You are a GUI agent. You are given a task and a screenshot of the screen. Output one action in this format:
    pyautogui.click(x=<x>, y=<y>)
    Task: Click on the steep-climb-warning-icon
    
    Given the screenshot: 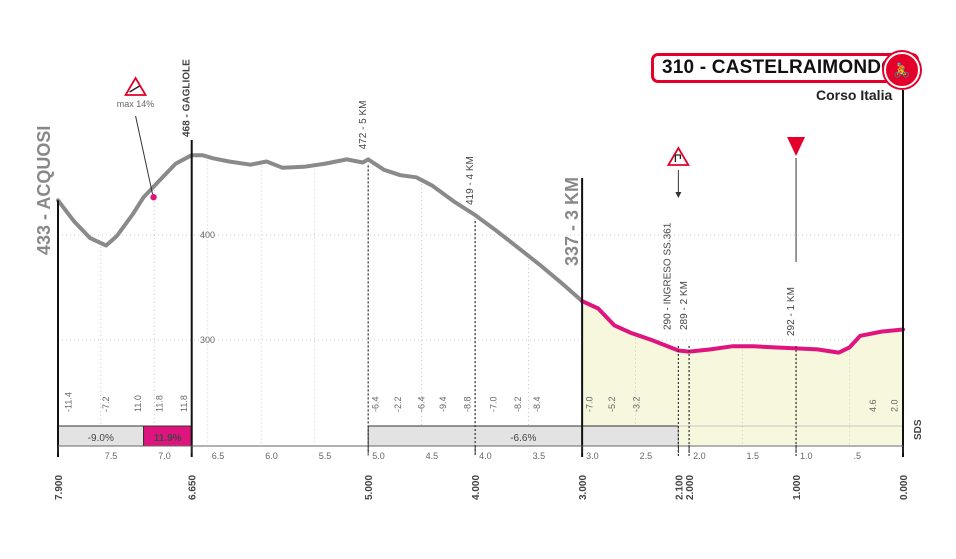 What is the action you would take?
    pyautogui.click(x=135, y=86)
    